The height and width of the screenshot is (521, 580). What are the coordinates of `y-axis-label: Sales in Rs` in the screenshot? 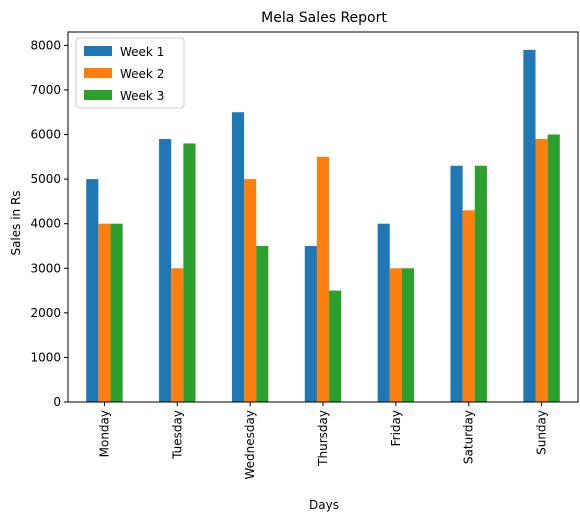 It's located at (16, 222).